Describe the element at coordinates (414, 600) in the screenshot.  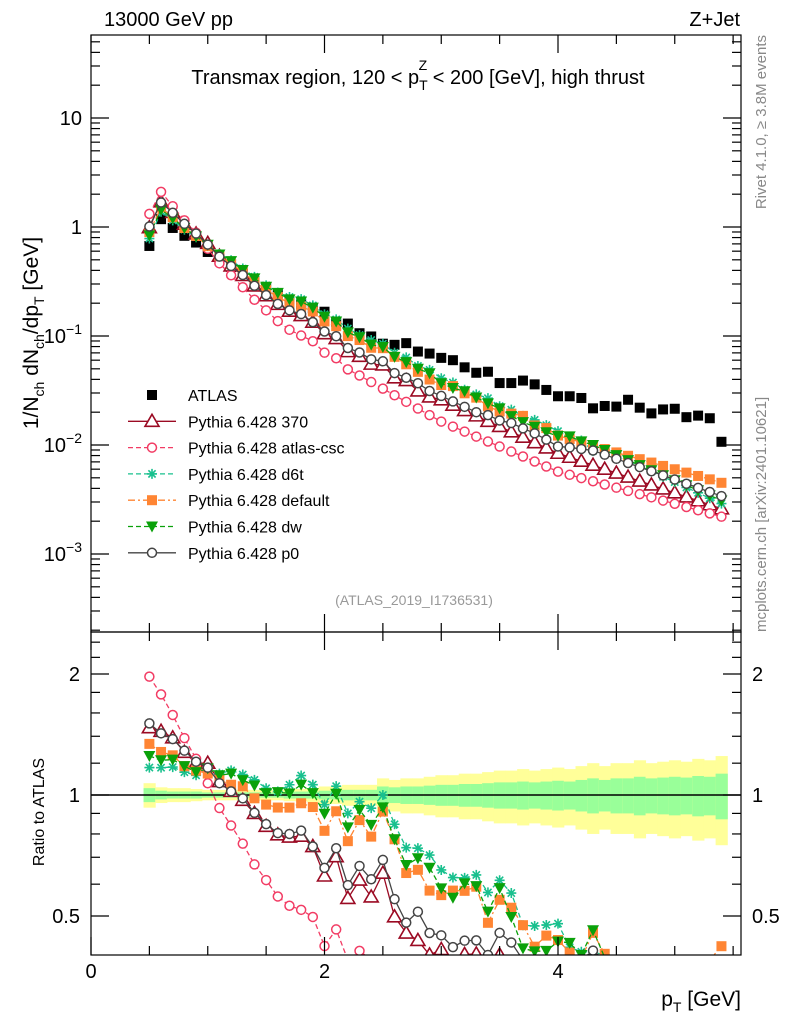
I see `analysis-id: (ATLAS_2019_I1736531)` at that location.